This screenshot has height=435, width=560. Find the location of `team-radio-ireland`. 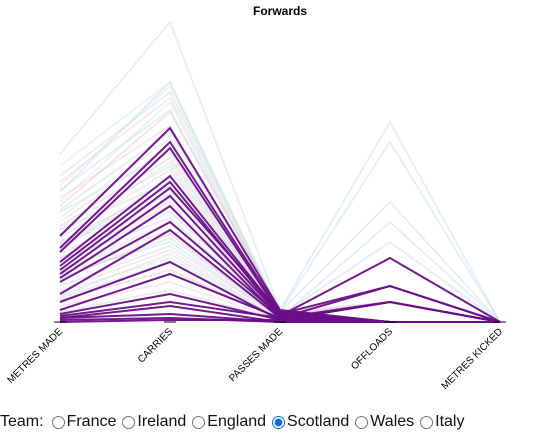

team-radio-ireland is located at coordinates (129, 422).